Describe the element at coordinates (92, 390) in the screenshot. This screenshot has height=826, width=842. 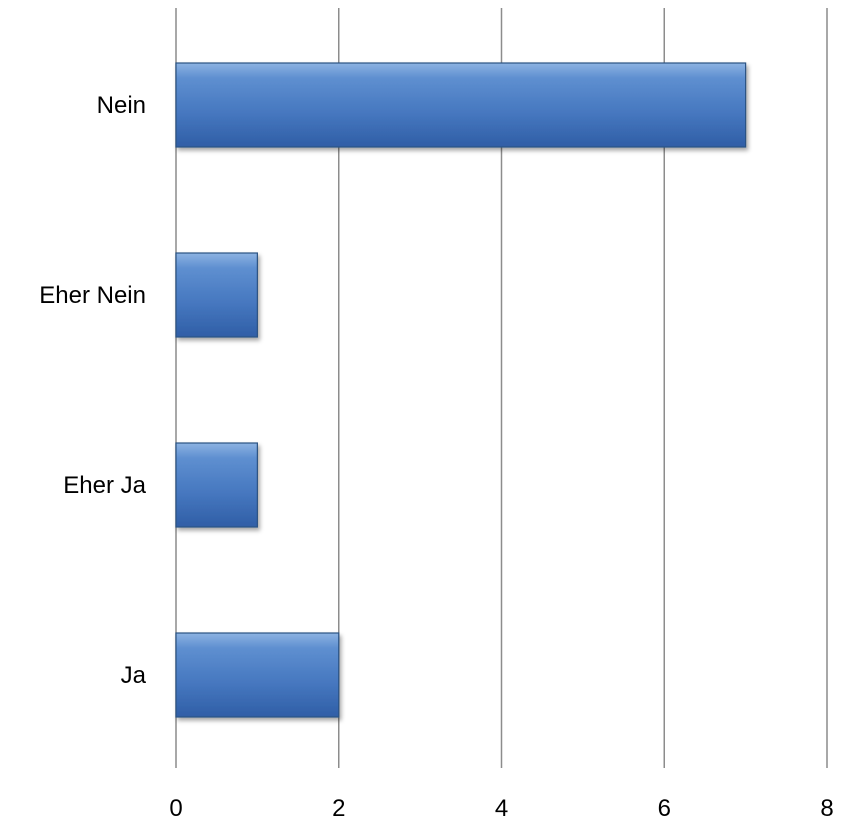
I see `category-labels: Nein Eher Nein Eher Ja Ja` at that location.